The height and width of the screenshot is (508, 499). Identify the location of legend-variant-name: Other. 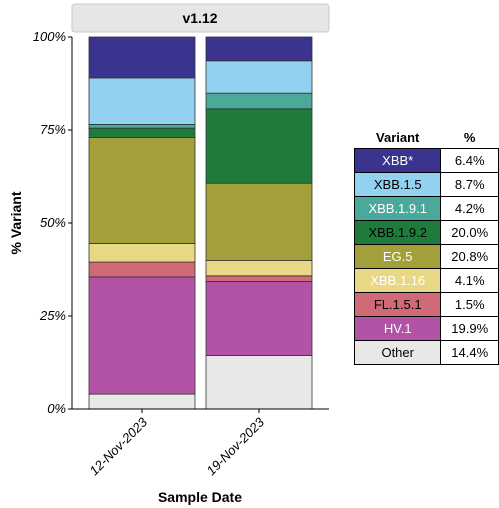
(397, 352).